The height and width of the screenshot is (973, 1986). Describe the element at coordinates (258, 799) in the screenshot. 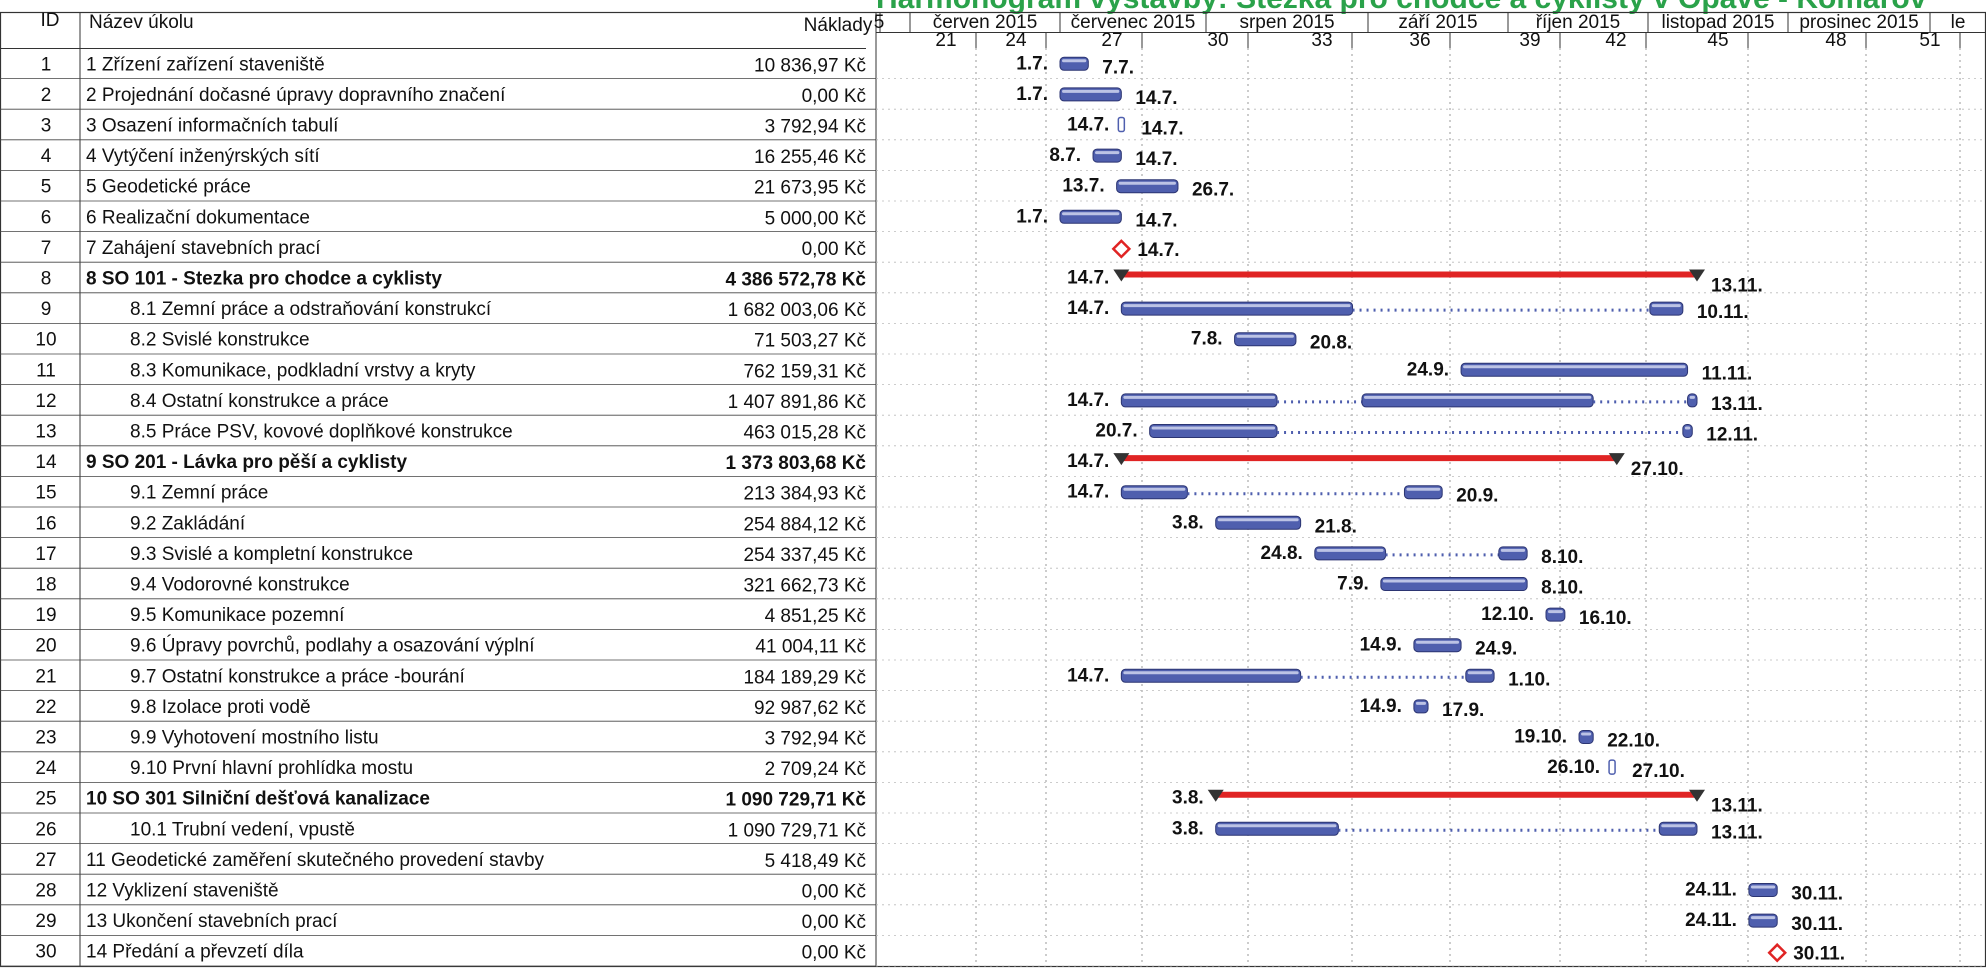

I see `task-name: 10 SO 301 Silniční dešťová kanalizace` at that location.